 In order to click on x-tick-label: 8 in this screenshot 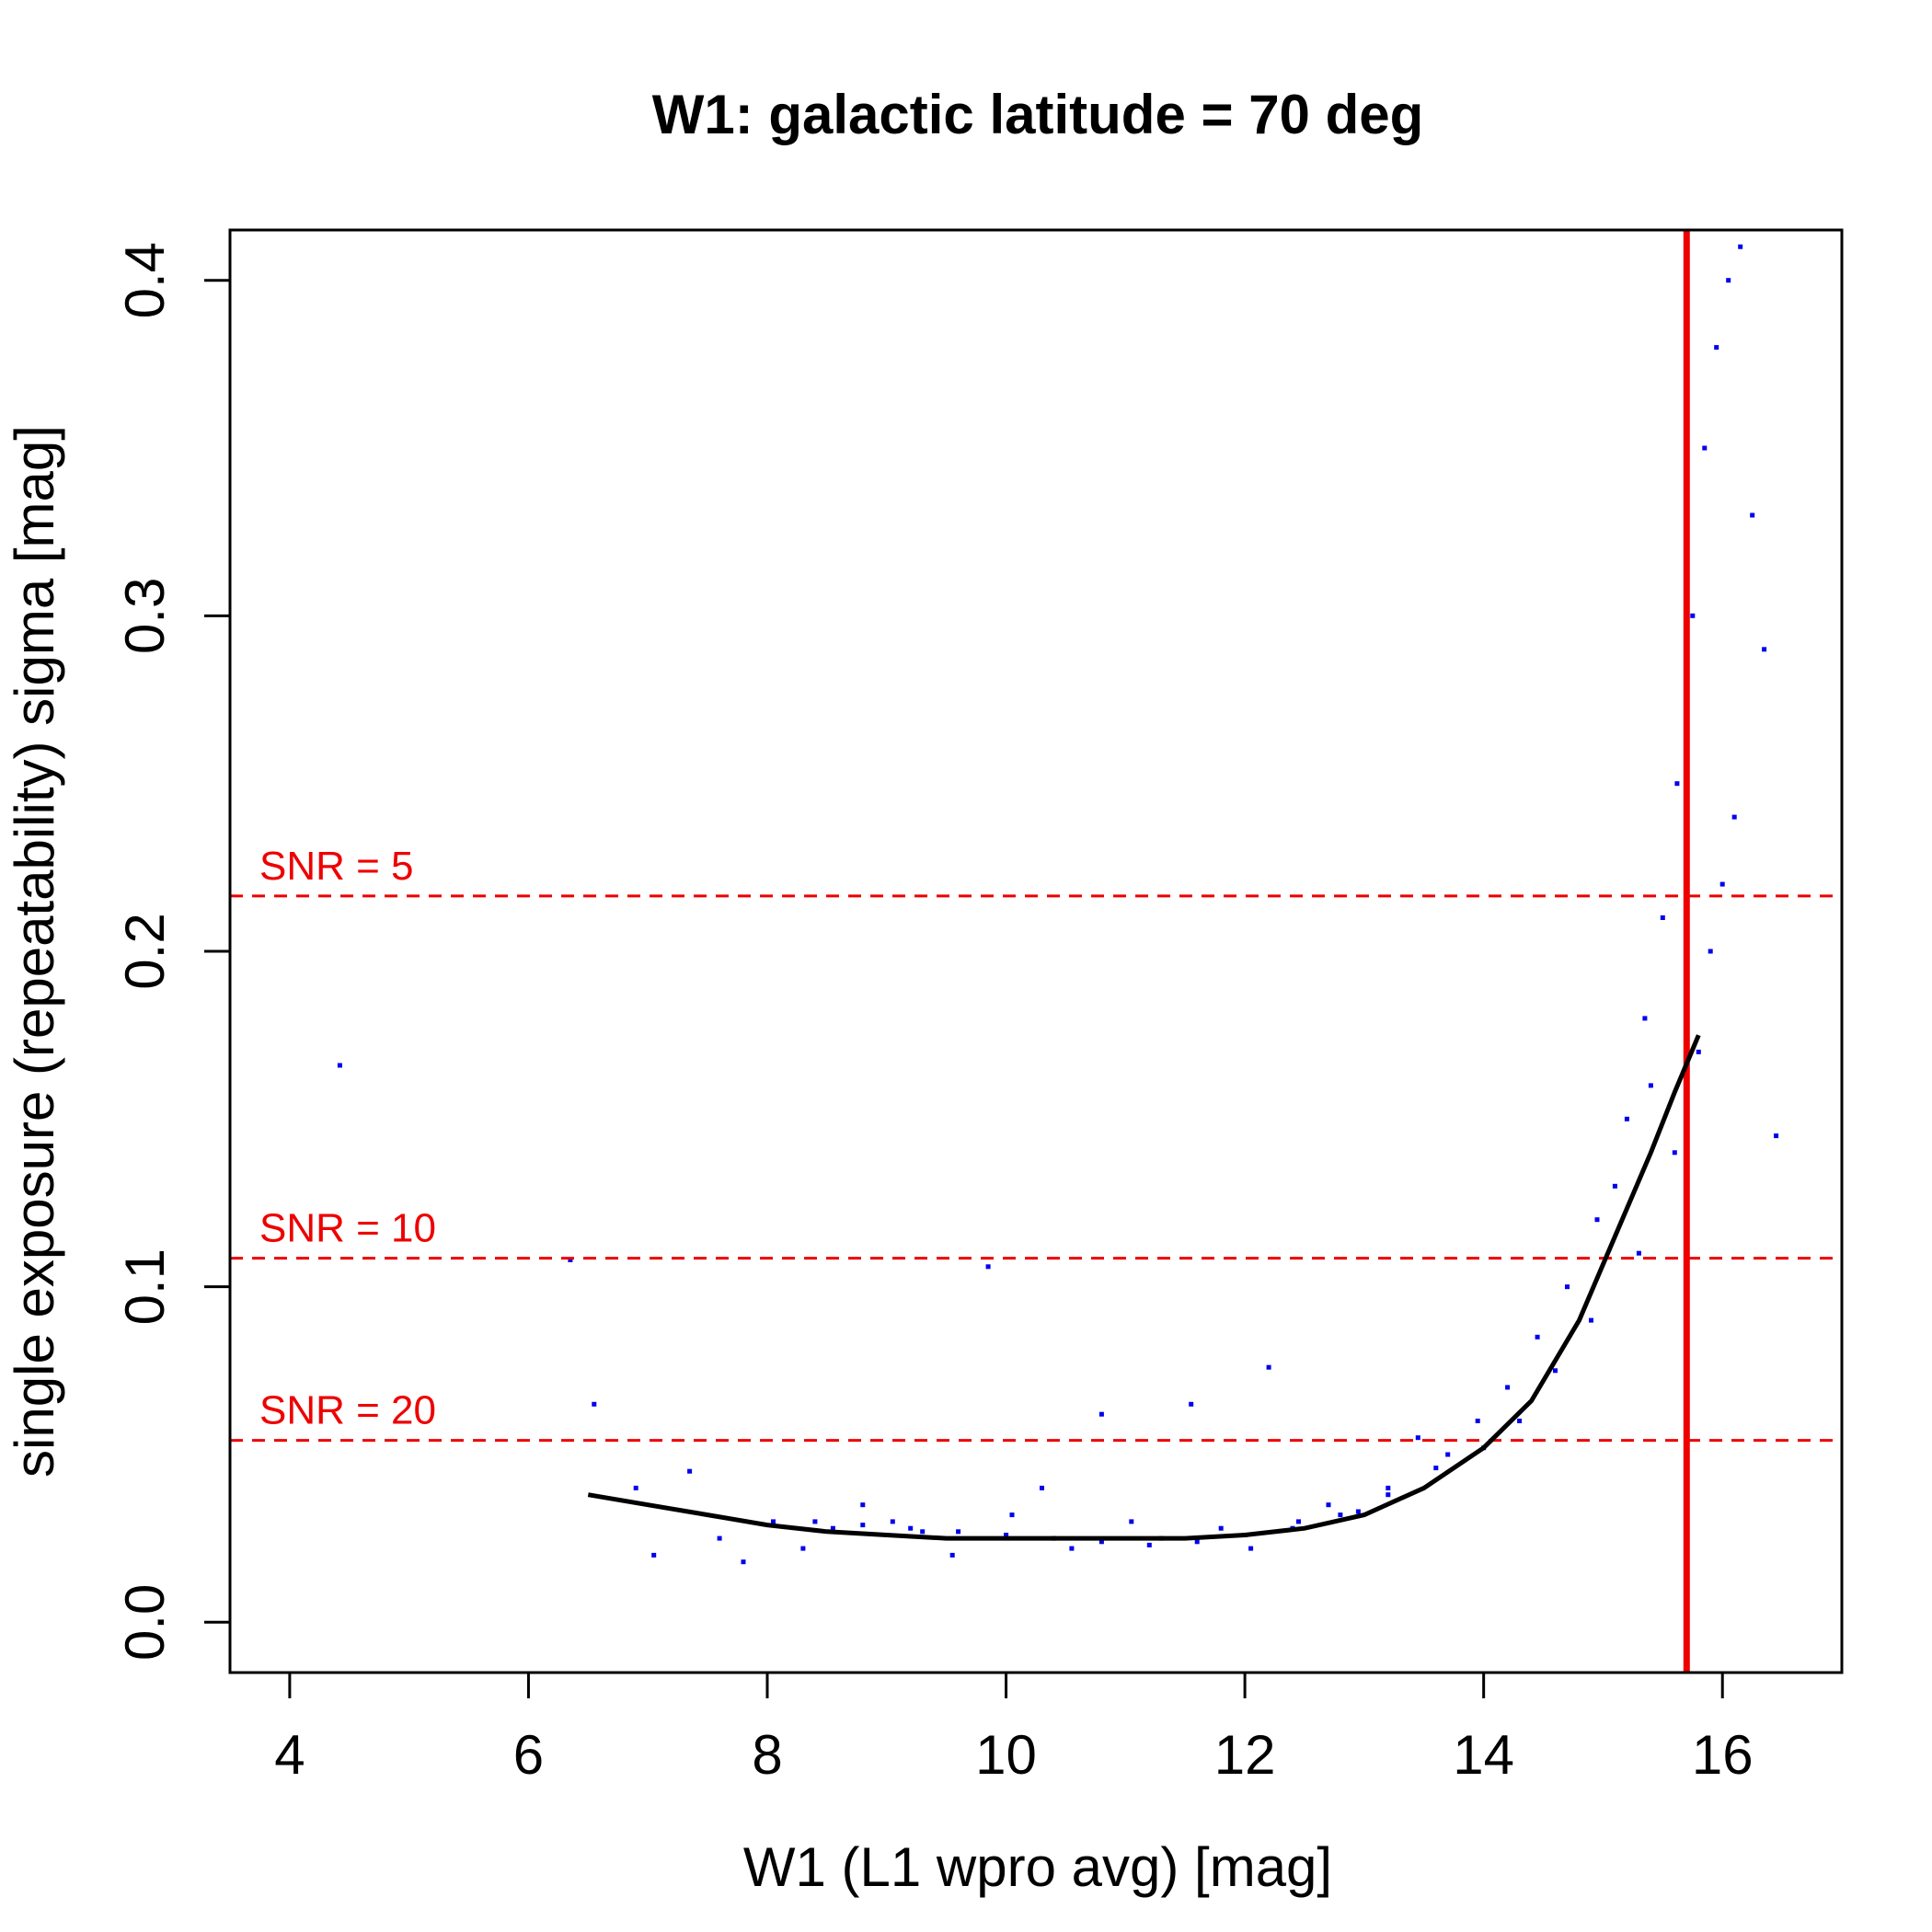, I will do `click(767, 1755)`.